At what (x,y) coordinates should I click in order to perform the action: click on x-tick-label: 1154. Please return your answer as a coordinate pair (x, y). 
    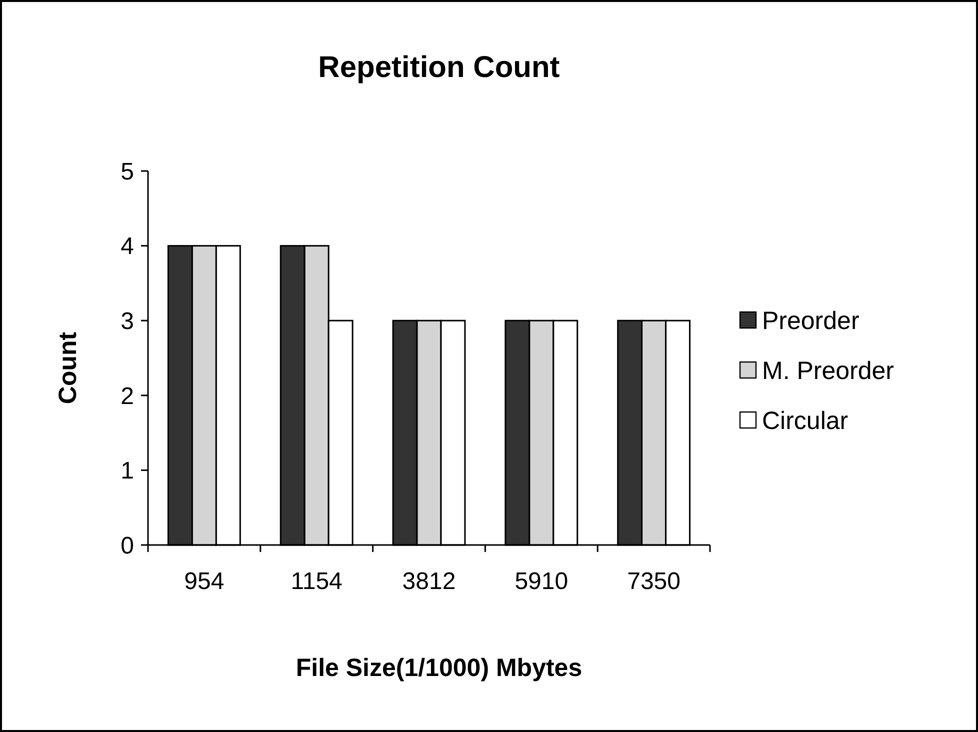
    Looking at the image, I should click on (316, 581).